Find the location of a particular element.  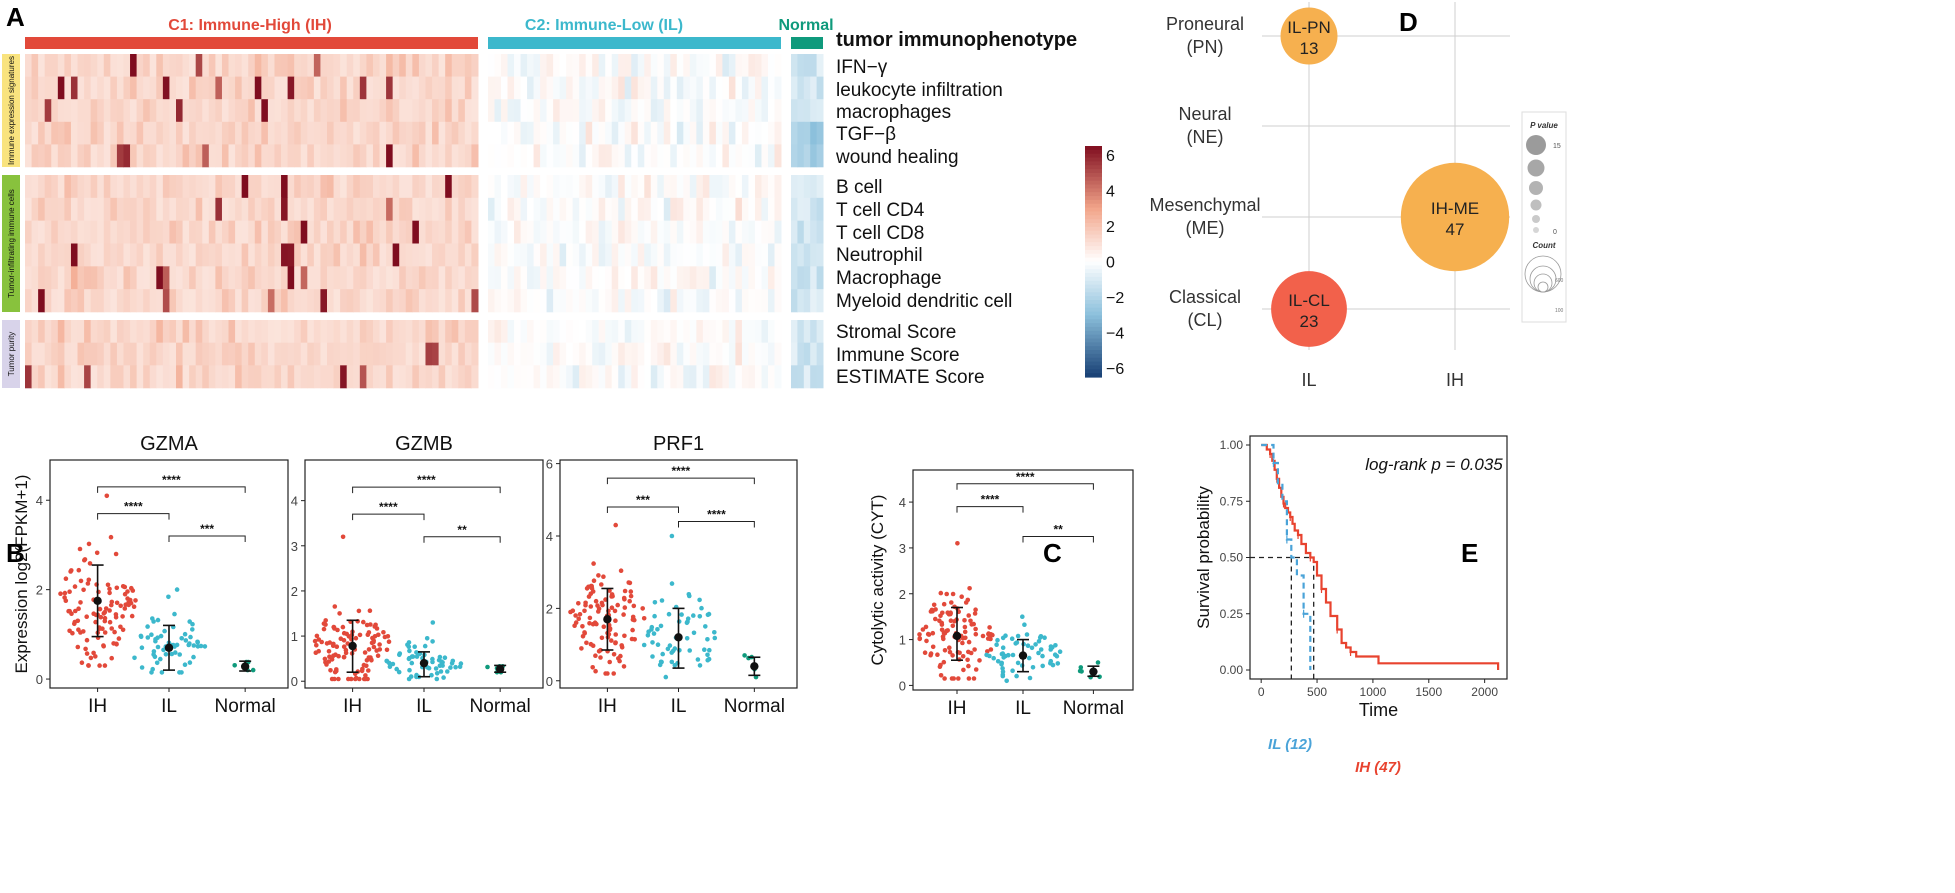

bubble is located at coordinates (1309, 309).